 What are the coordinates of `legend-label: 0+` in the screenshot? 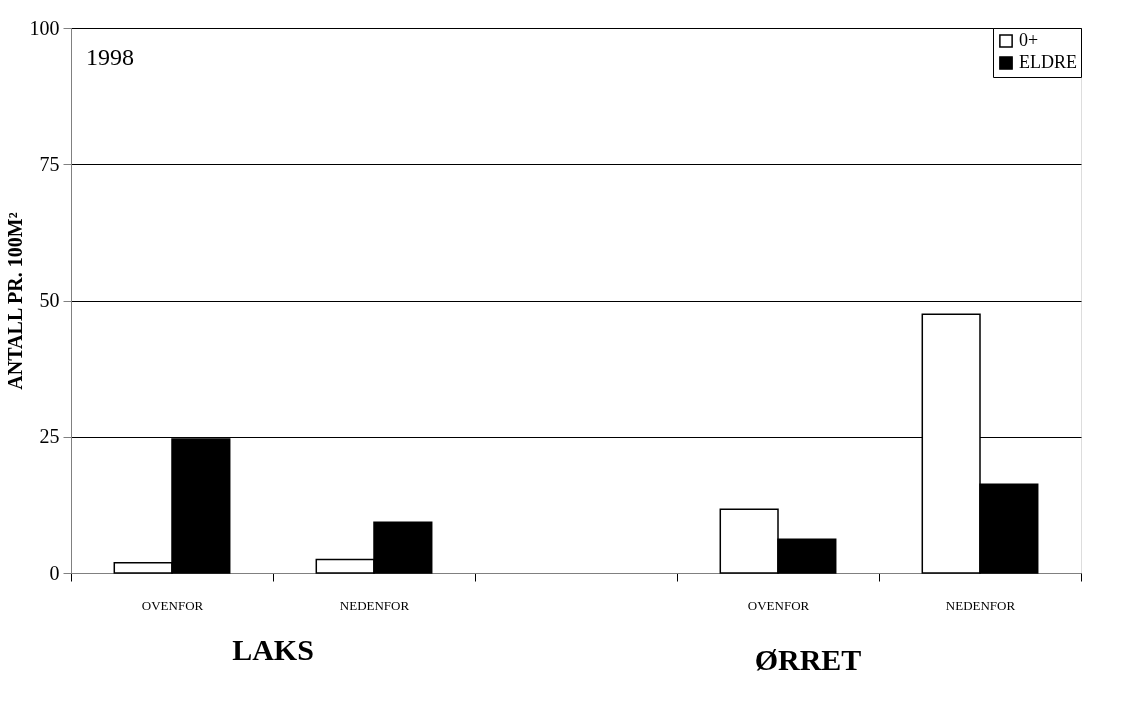 It's located at (1029, 40).